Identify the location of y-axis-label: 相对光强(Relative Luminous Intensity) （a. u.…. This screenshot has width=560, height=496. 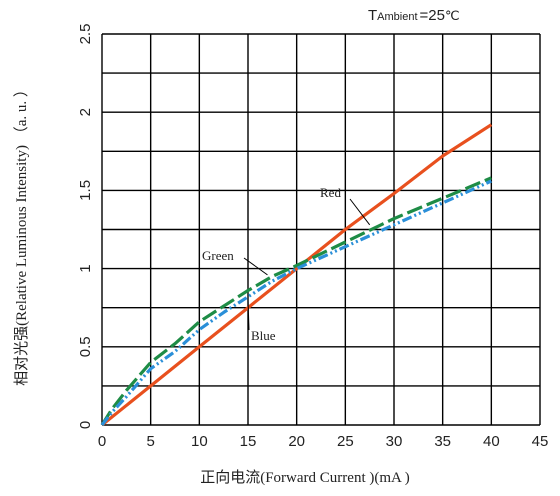
(21, 234).